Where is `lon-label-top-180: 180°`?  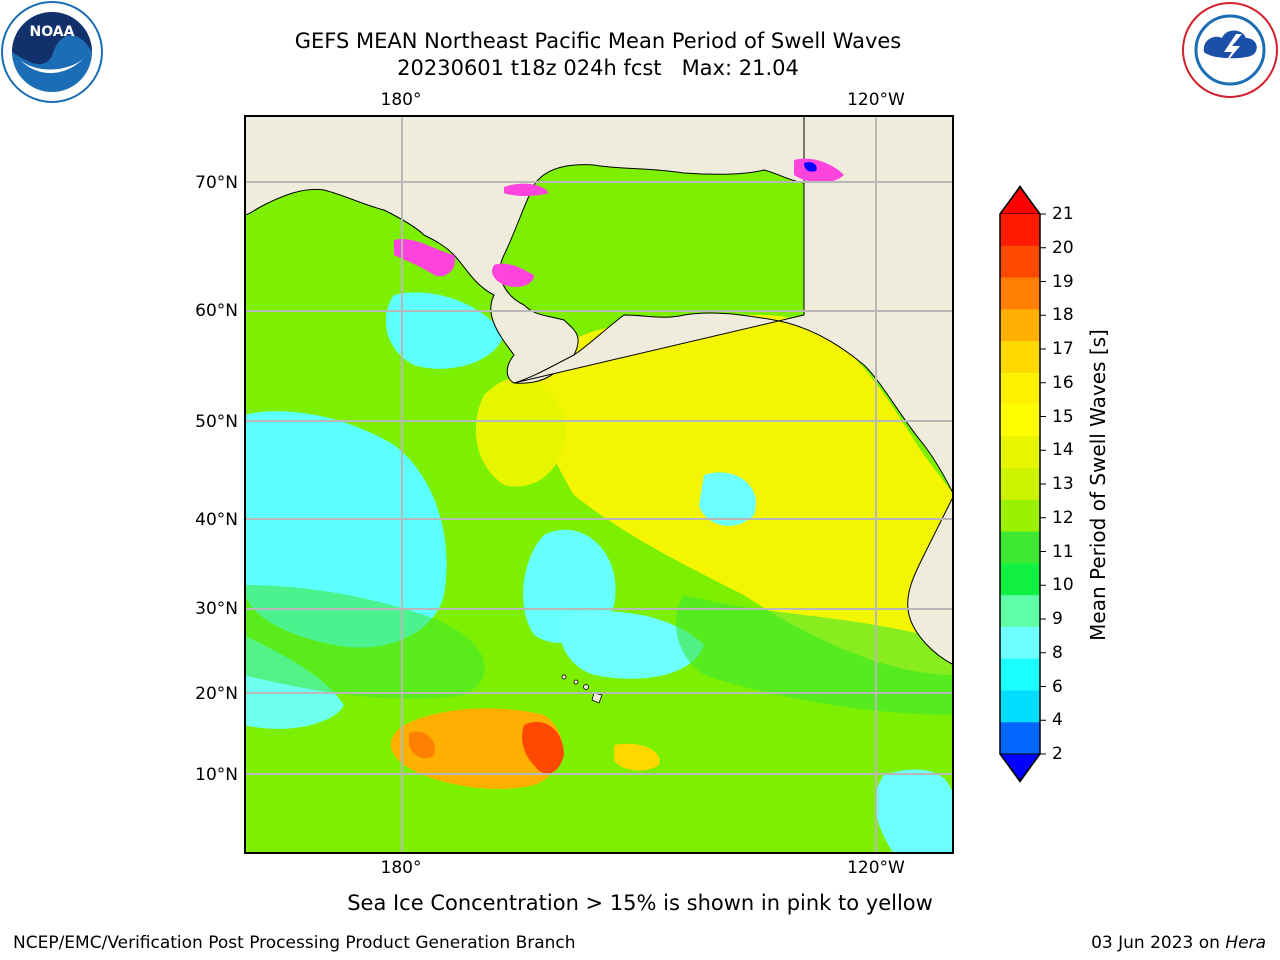
lon-label-top-180: 180° is located at coordinates (401, 100).